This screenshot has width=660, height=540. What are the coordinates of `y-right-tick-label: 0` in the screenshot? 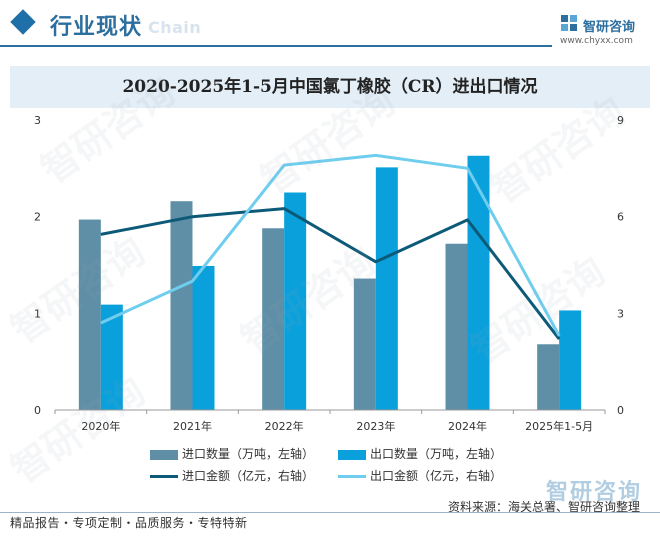 It's located at (620, 410).